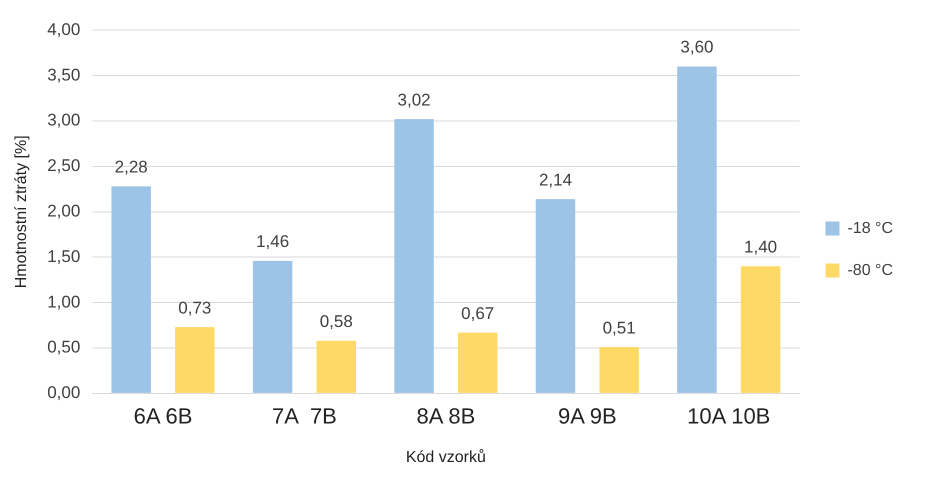 The width and height of the screenshot is (931, 479). Describe the element at coordinates (870, 270) in the screenshot. I see `legend-label: -80 °C` at that location.